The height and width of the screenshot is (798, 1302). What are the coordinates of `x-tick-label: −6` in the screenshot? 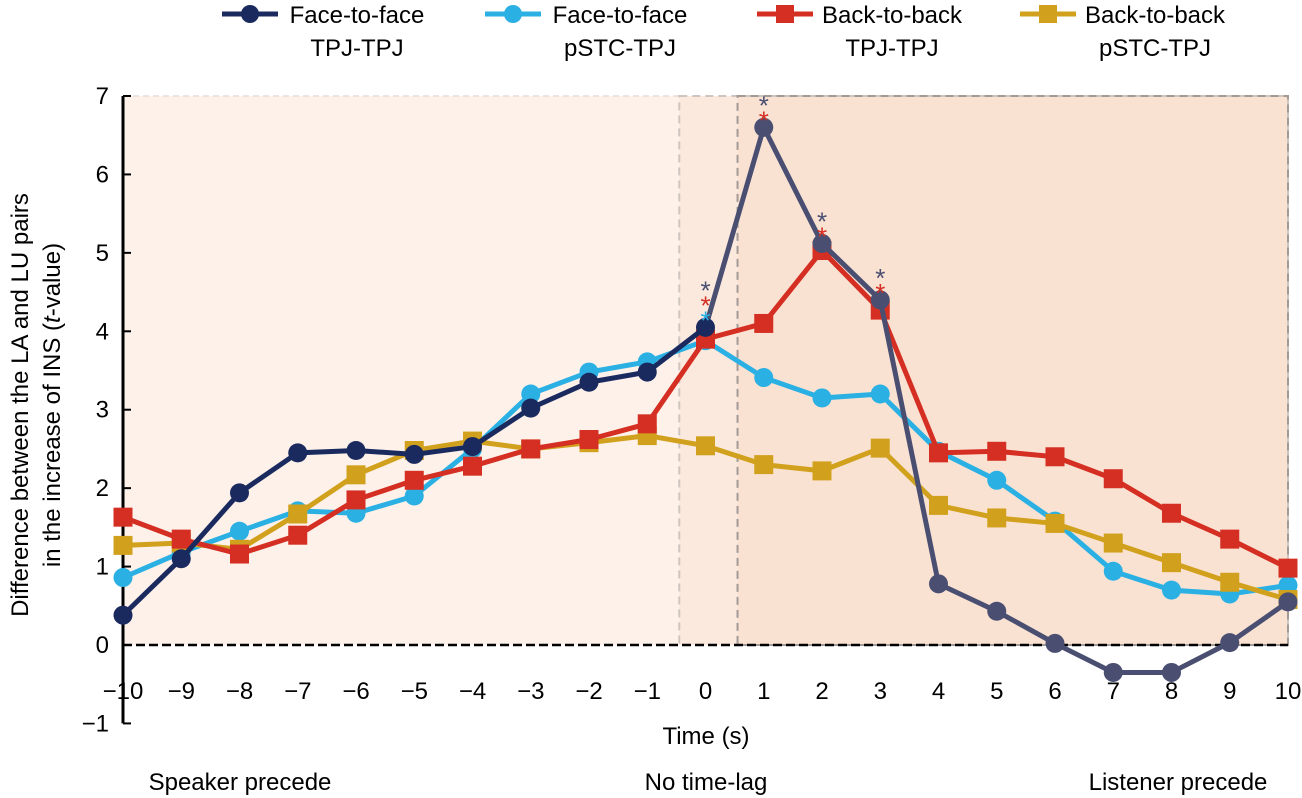 It's located at (355, 691).